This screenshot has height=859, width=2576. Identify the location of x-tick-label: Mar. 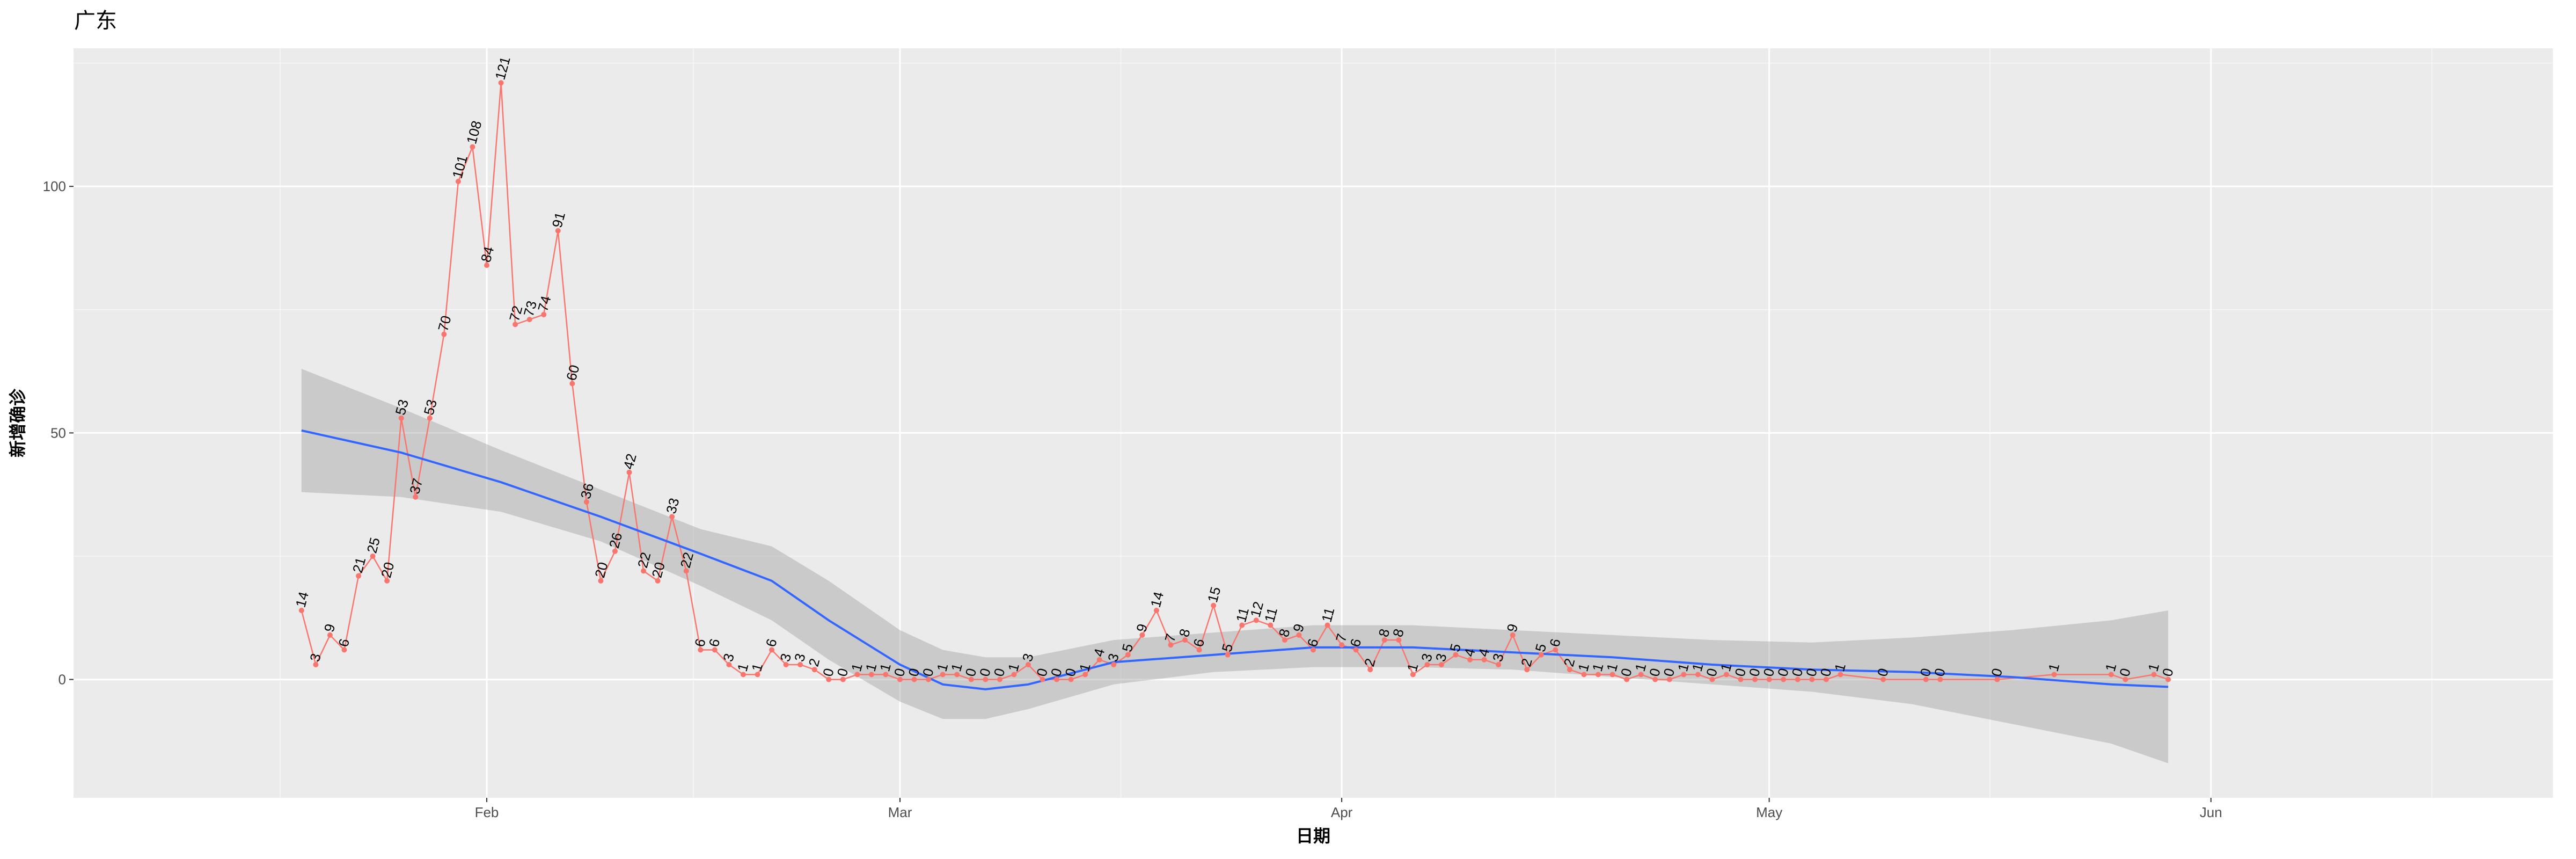
(900, 812).